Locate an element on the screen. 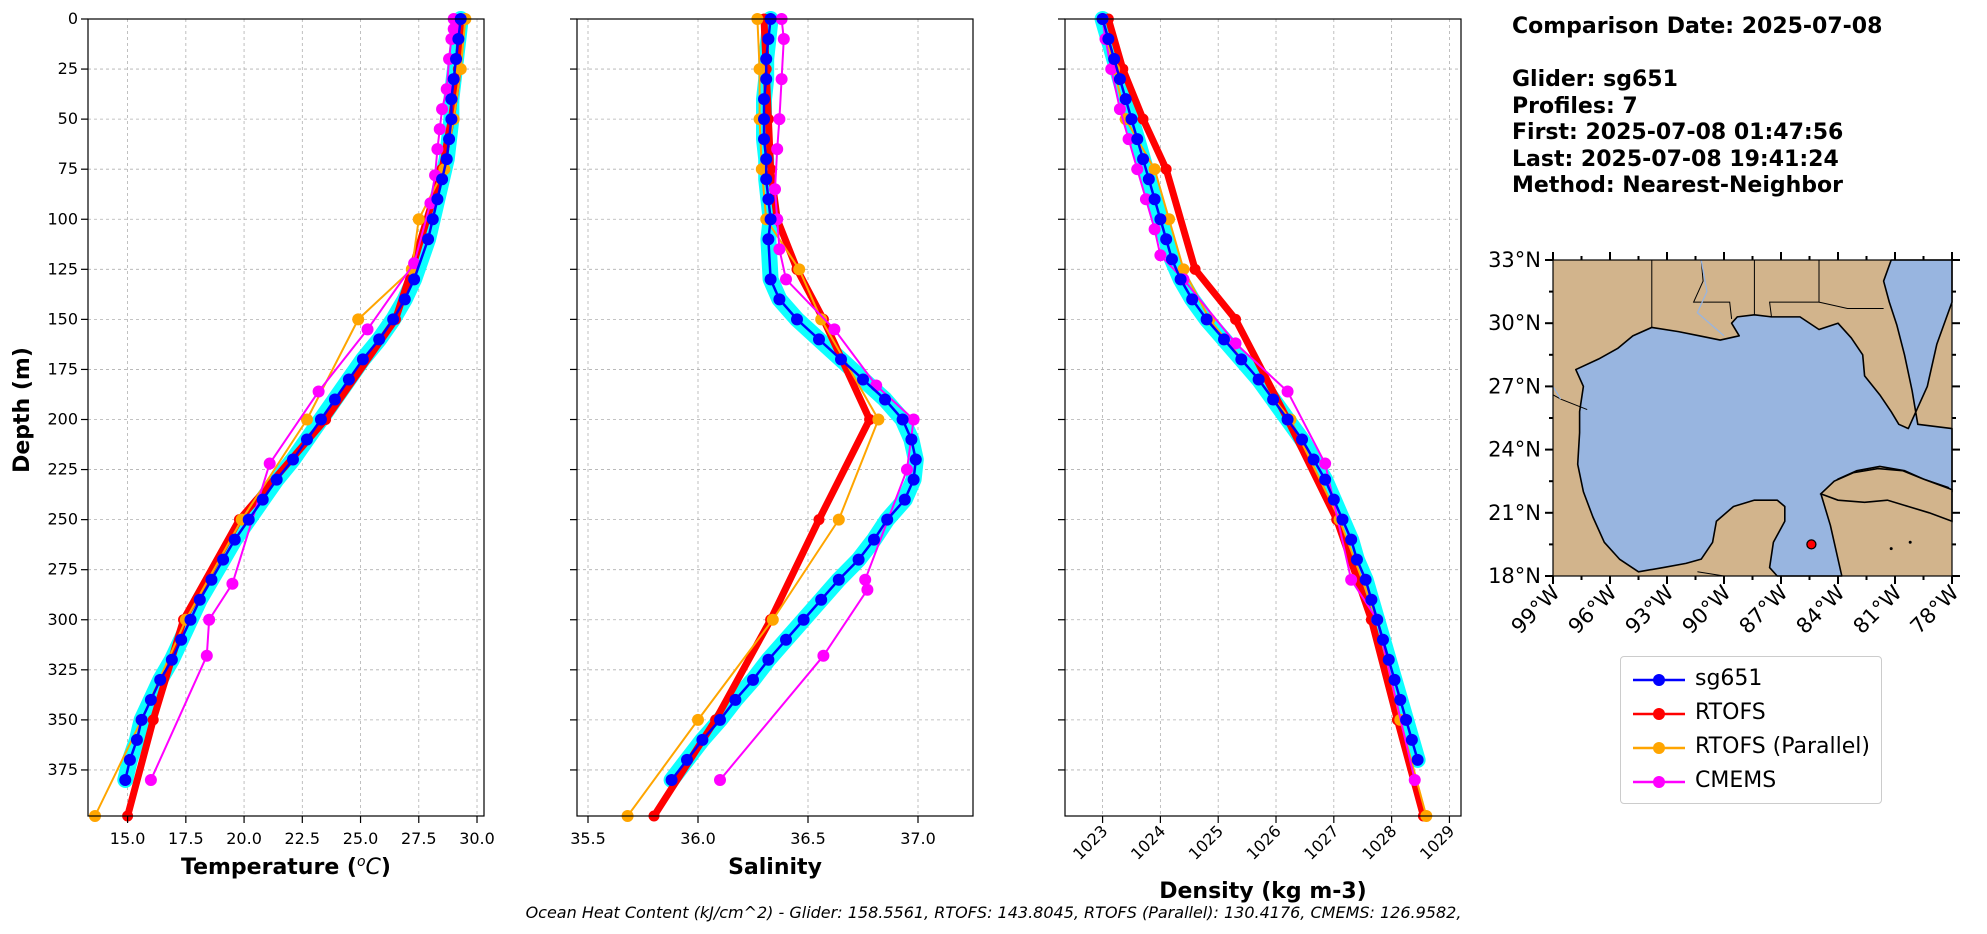  x-tick-label: 1028 is located at coordinates (1379, 842).